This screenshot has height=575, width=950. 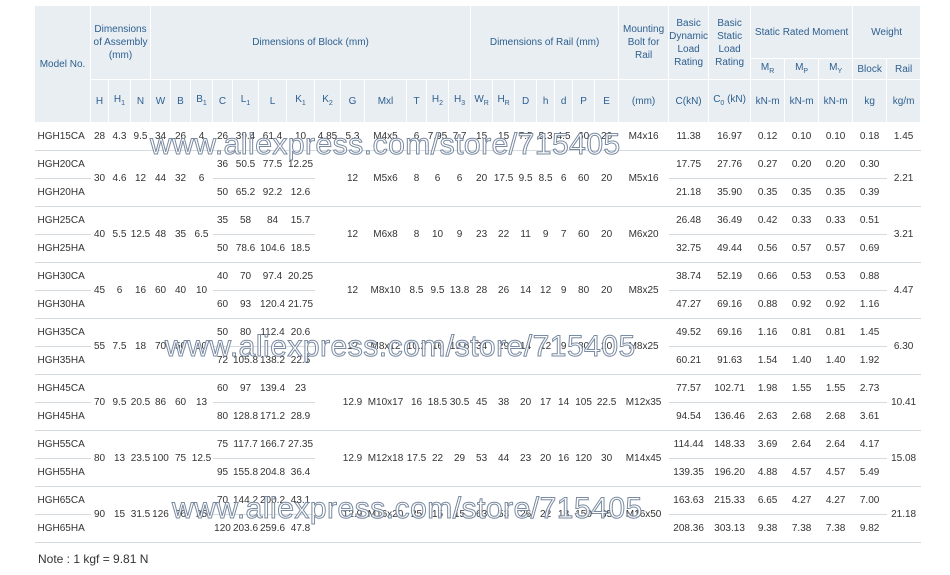 What do you see at coordinates (730, 101) in the screenshot?
I see `header-cell: C0 (kN)` at bounding box center [730, 101].